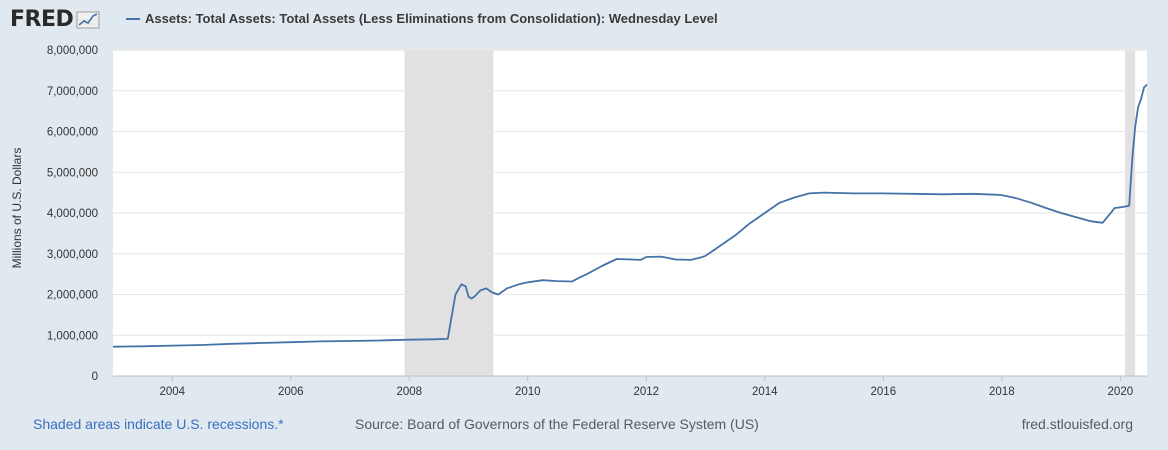 This screenshot has height=450, width=1168. Describe the element at coordinates (528, 392) in the screenshot. I see `x-tick-label: 2010` at that location.